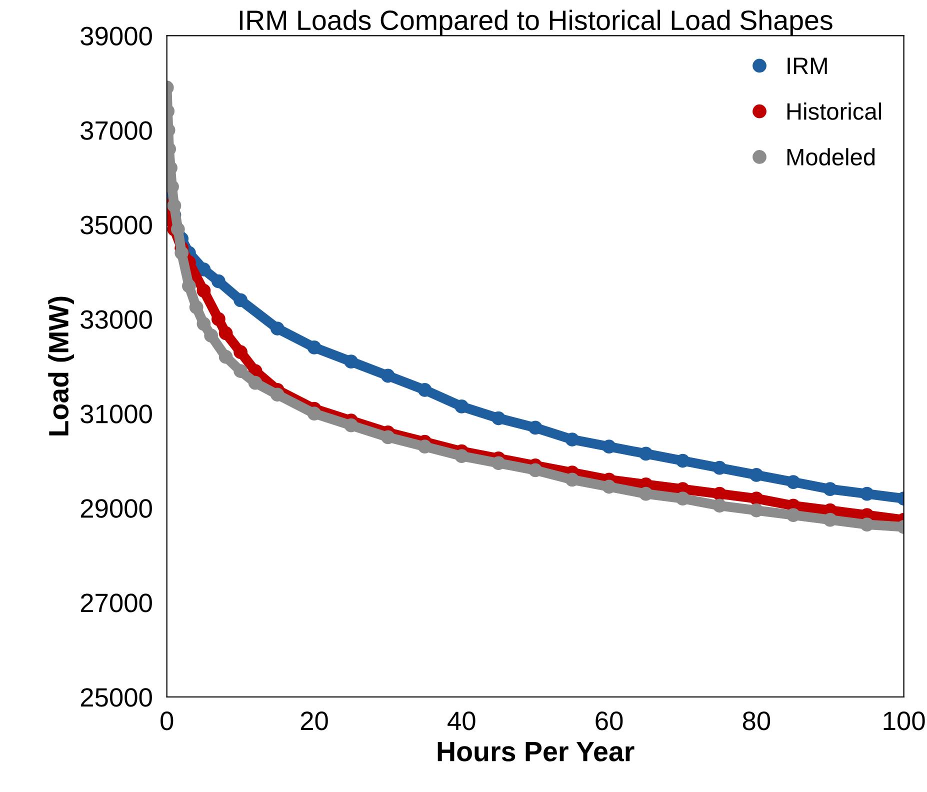  Describe the element at coordinates (167, 721) in the screenshot. I see `x-tick-label: 0` at that location.